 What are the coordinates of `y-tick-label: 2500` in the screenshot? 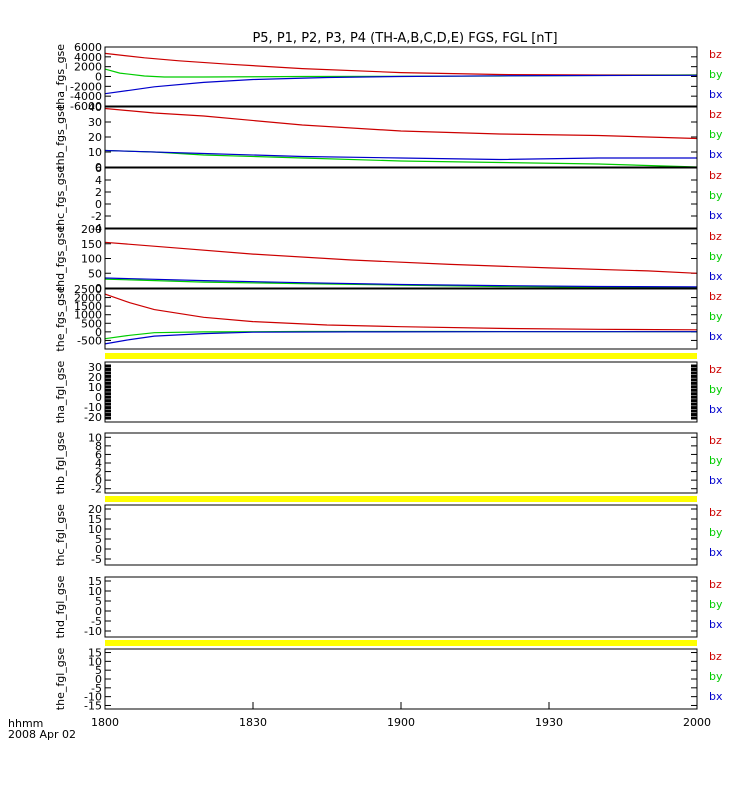 It's located at (88, 289).